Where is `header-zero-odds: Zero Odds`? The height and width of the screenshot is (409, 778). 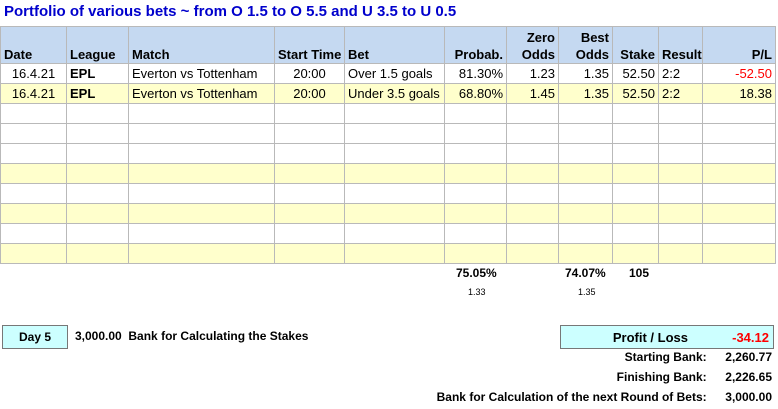 header-zero-odds: Zero Odds is located at coordinates (532, 45).